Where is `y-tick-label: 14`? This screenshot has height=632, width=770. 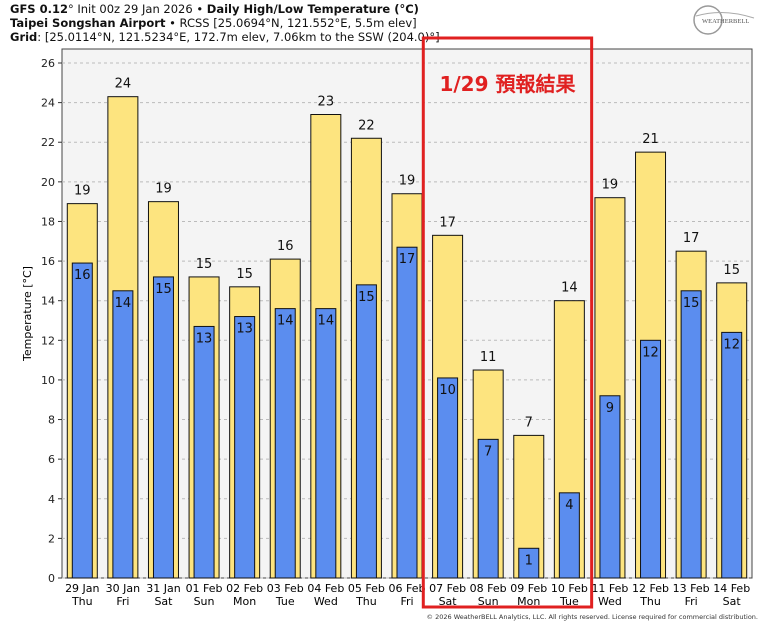
y-tick-label: 14 is located at coordinates (48, 301).